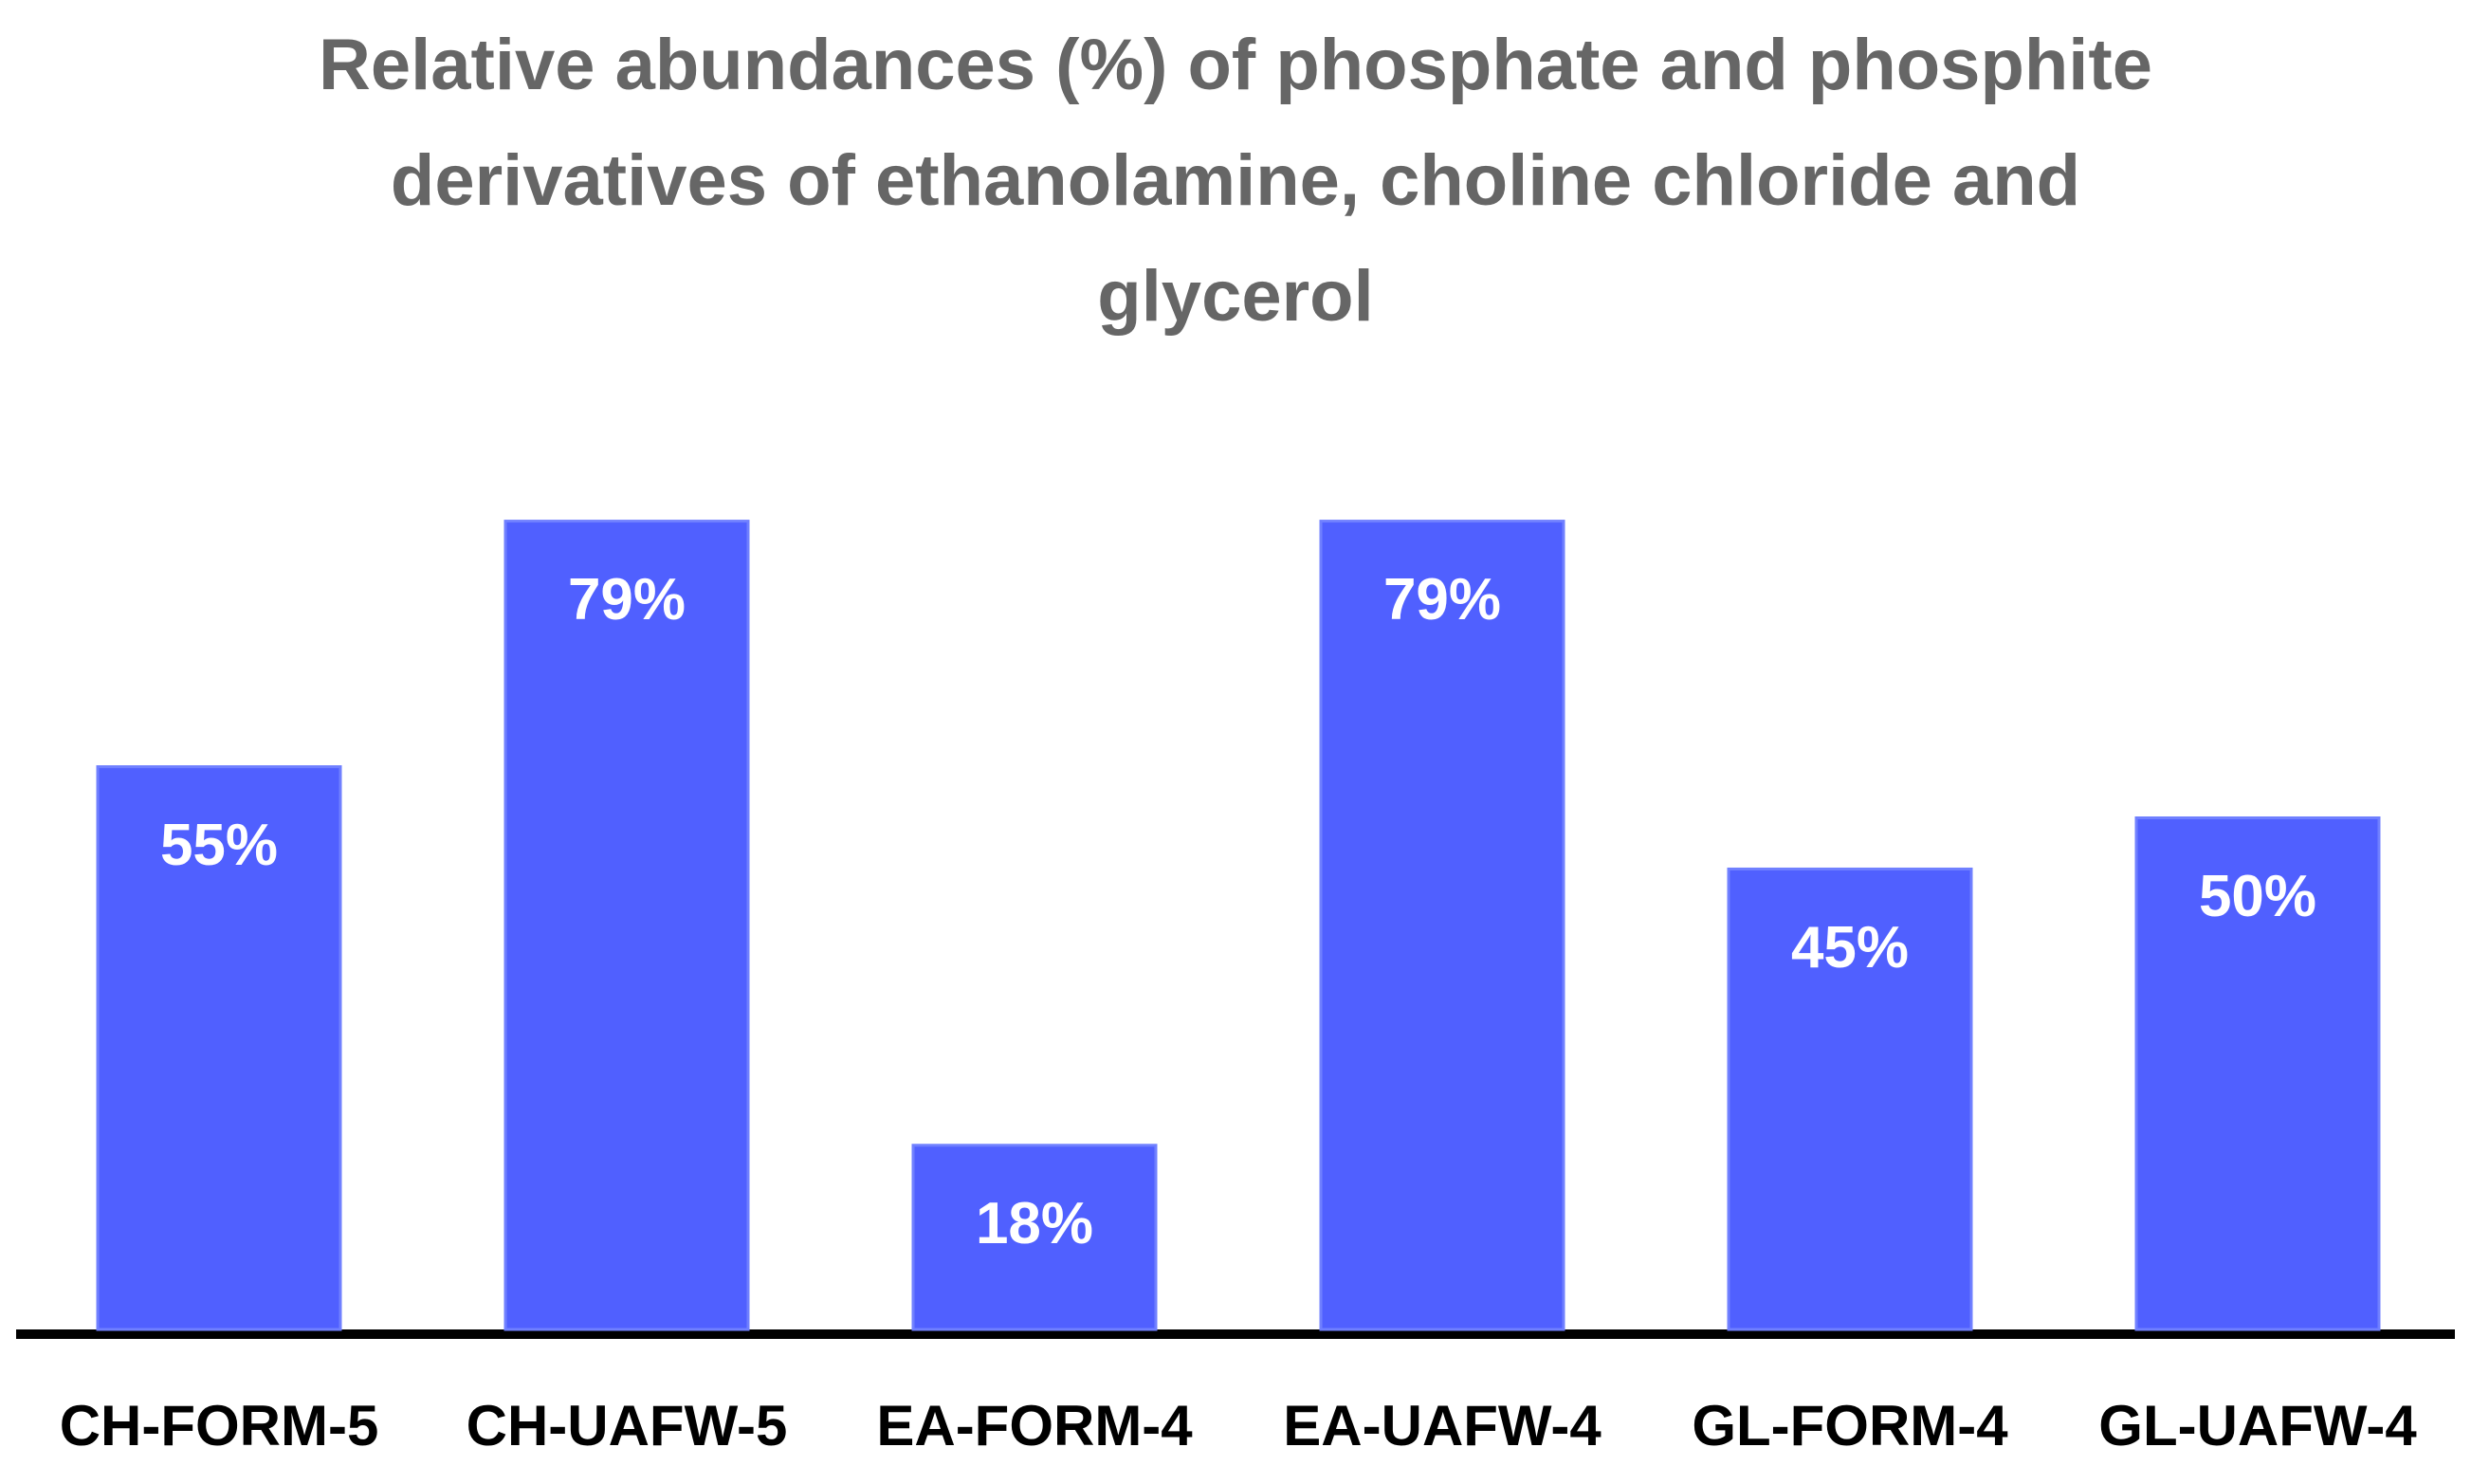  What do you see at coordinates (2257, 896) in the screenshot?
I see `value-label: 50%` at bounding box center [2257, 896].